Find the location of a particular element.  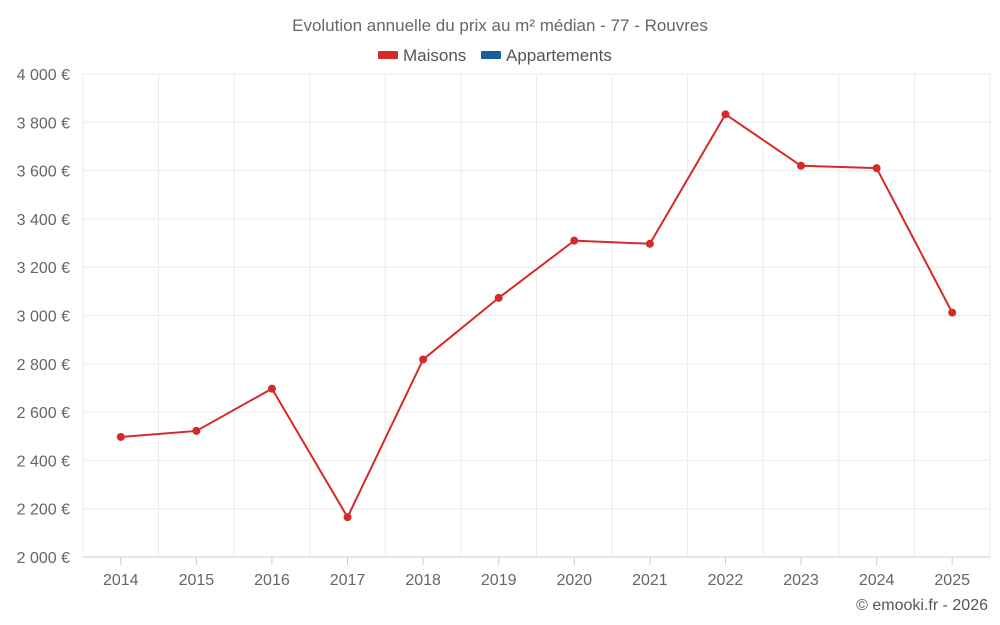

y-tick-label: 3 600 € is located at coordinates (43, 172).